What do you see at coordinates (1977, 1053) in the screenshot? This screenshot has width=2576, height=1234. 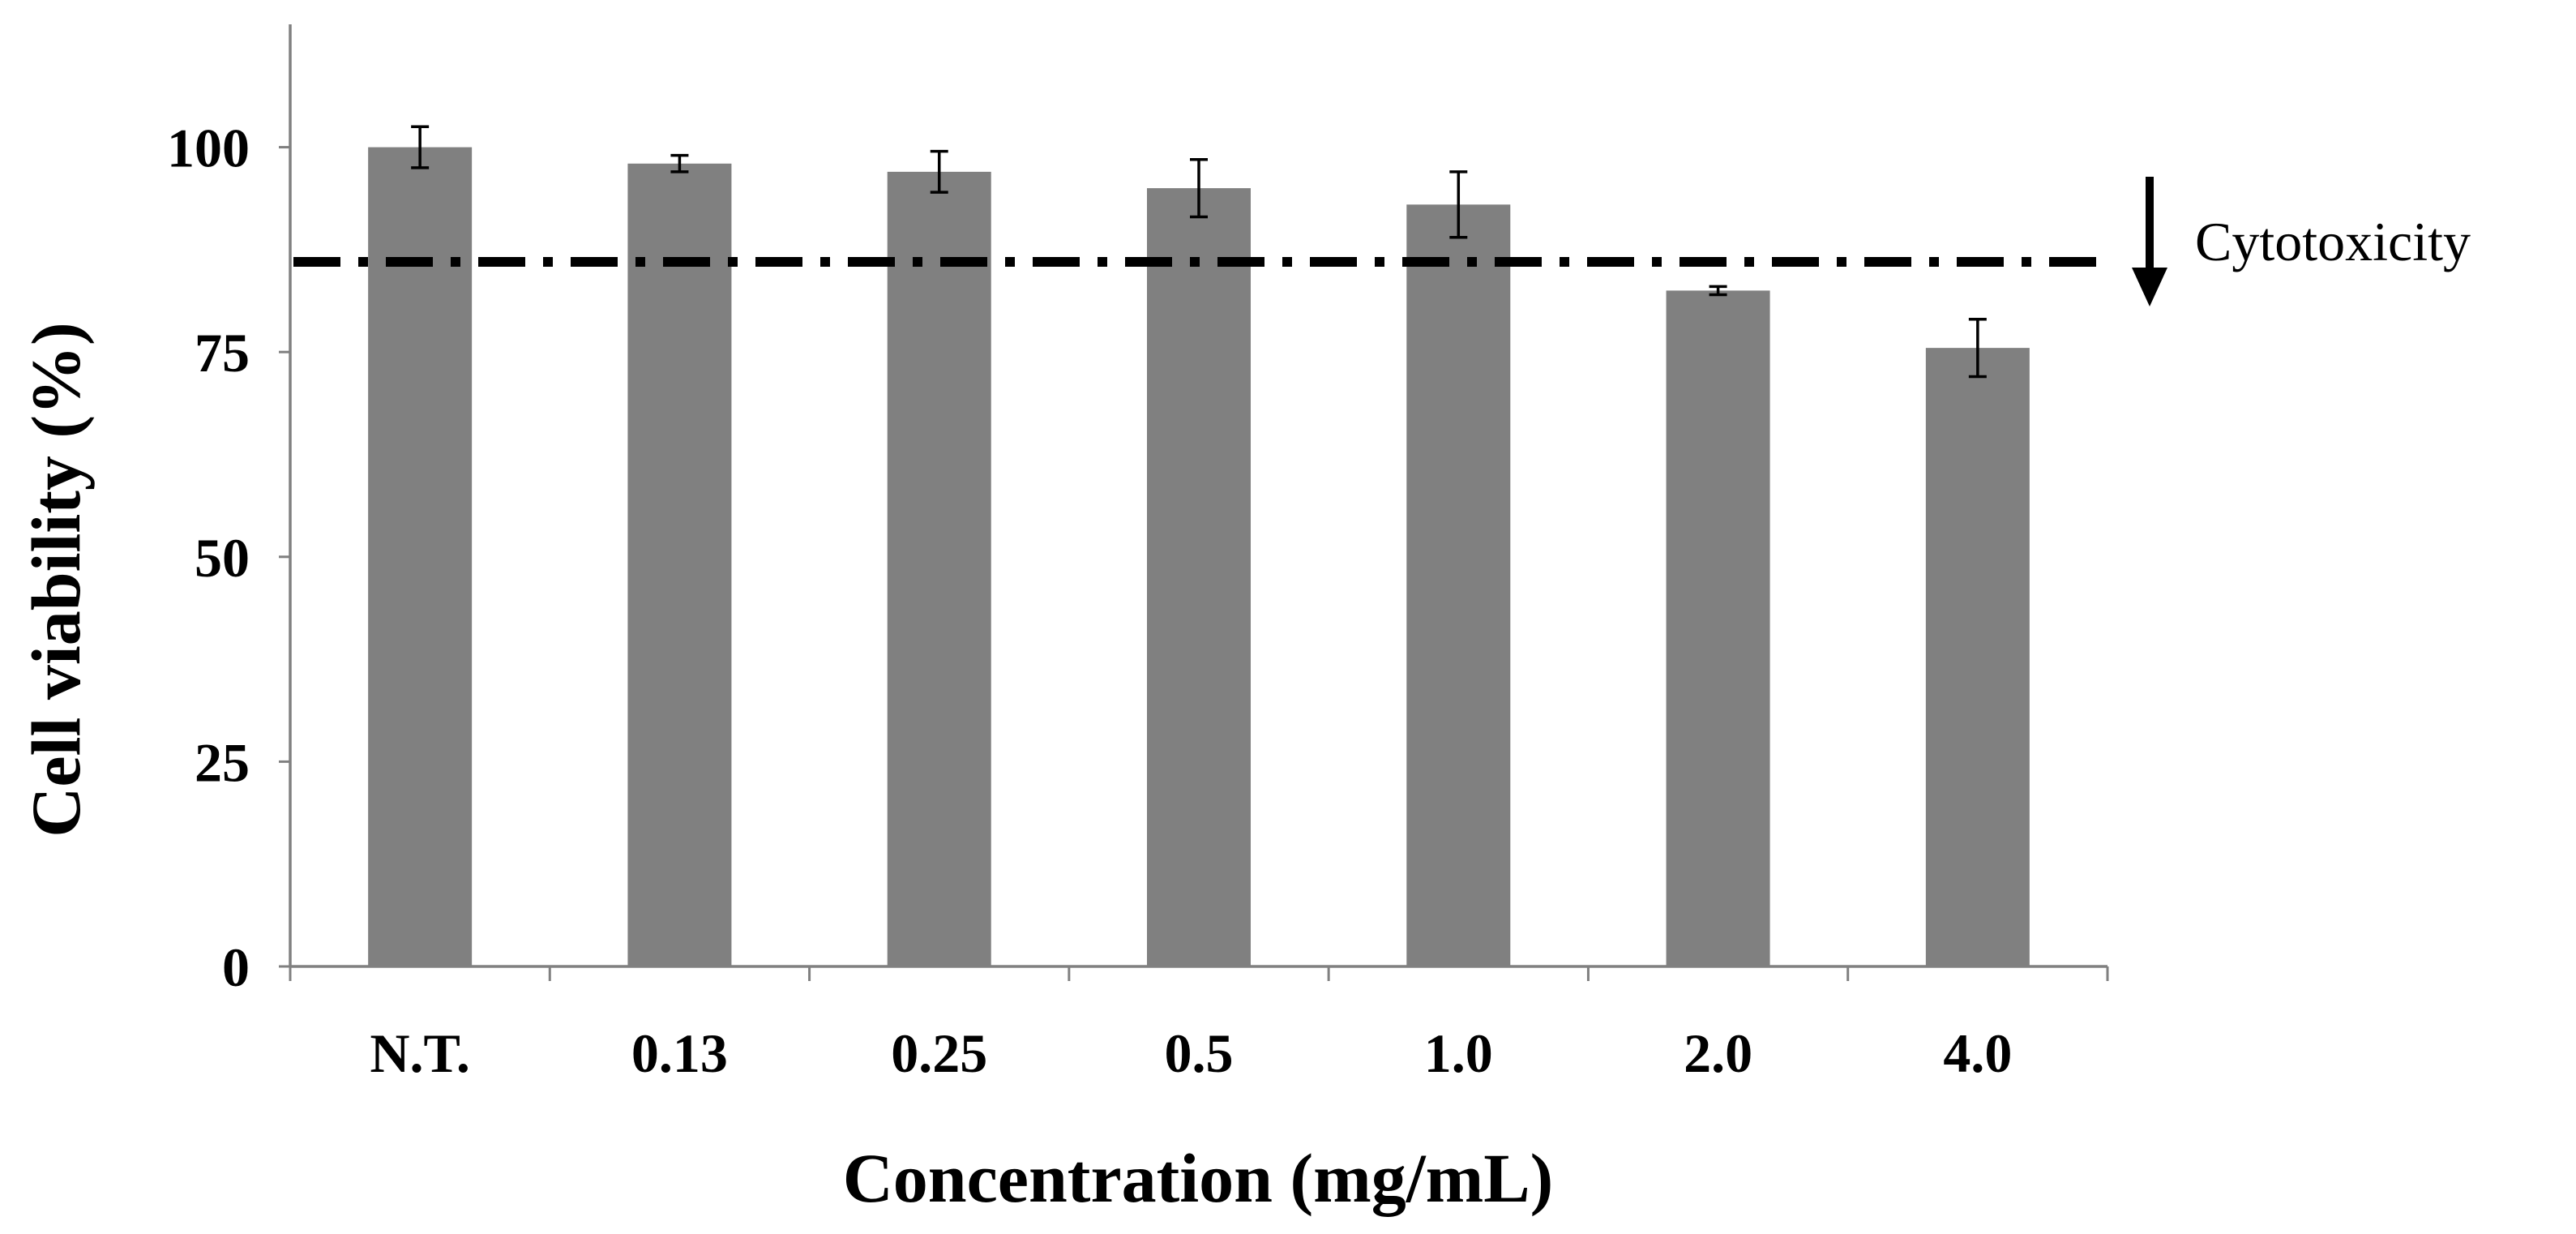 I see `x-tick-label: 4.0` at bounding box center [1977, 1053].